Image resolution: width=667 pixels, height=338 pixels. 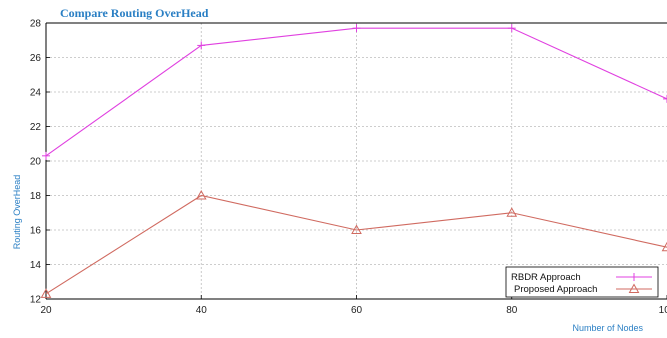 What do you see at coordinates (607, 328) in the screenshot?
I see `x-axis-label: Number of Nodes` at bounding box center [607, 328].